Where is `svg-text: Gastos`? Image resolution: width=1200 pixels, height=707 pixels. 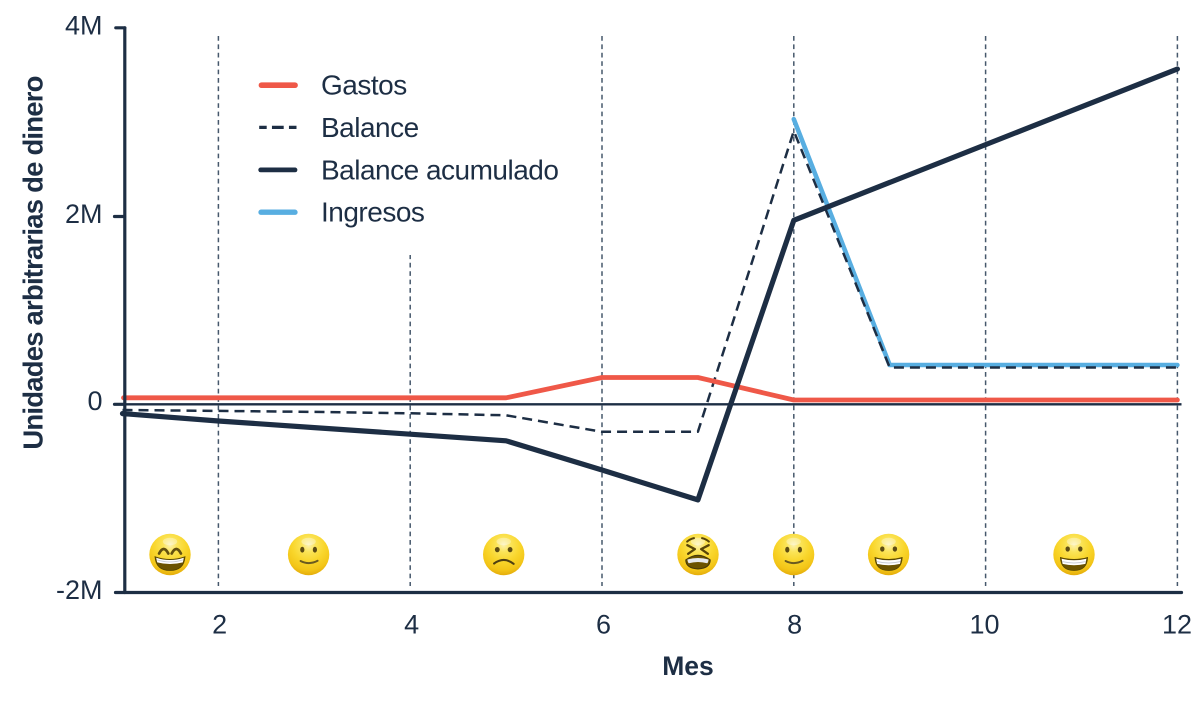 svg-text: Gastos is located at coordinates (364, 85).